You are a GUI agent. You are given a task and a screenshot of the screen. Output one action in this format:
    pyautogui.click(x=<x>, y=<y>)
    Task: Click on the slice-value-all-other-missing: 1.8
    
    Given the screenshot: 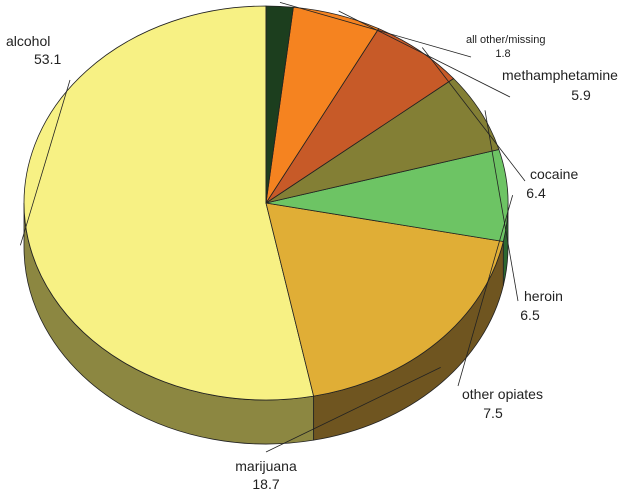 What is the action you would take?
    pyautogui.click(x=502, y=54)
    